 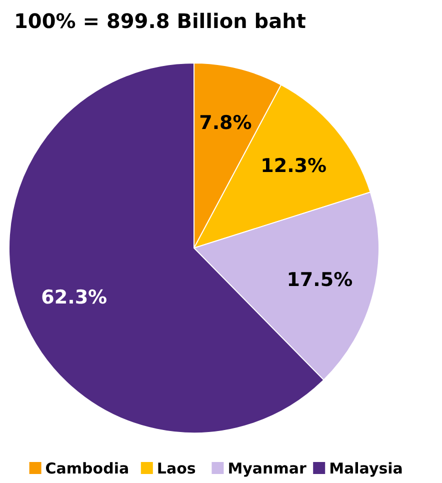 I want to click on data-label: 62.3%, so click(x=74, y=297).